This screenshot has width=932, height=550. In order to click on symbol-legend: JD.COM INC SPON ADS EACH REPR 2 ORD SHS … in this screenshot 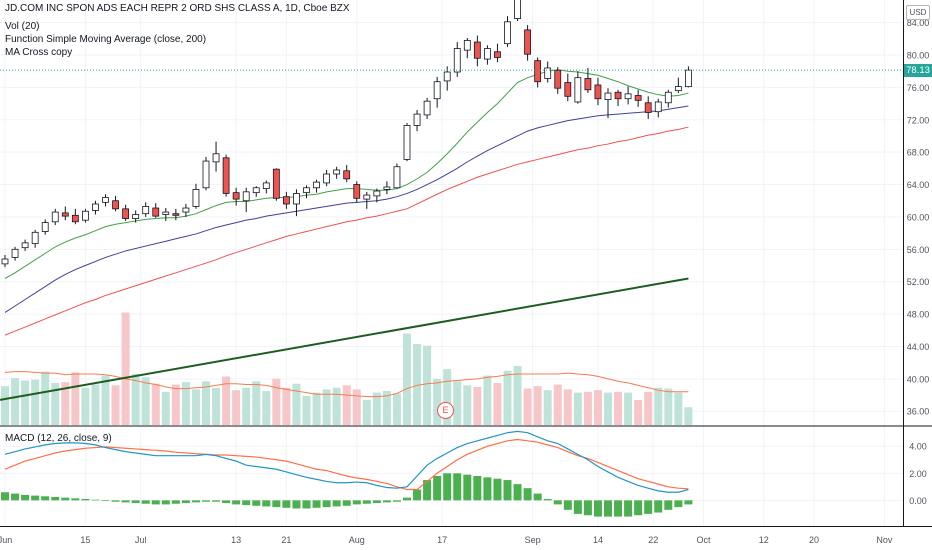, I will do `click(177, 8)`.